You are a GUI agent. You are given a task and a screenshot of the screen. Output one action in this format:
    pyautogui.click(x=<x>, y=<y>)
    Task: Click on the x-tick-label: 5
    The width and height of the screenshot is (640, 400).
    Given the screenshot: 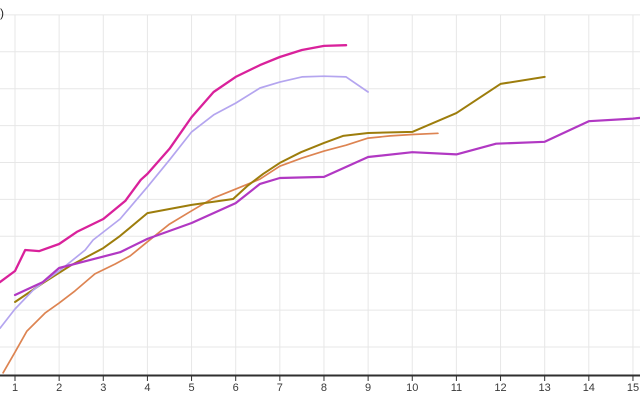 What is the action you would take?
    pyautogui.click(x=191, y=388)
    